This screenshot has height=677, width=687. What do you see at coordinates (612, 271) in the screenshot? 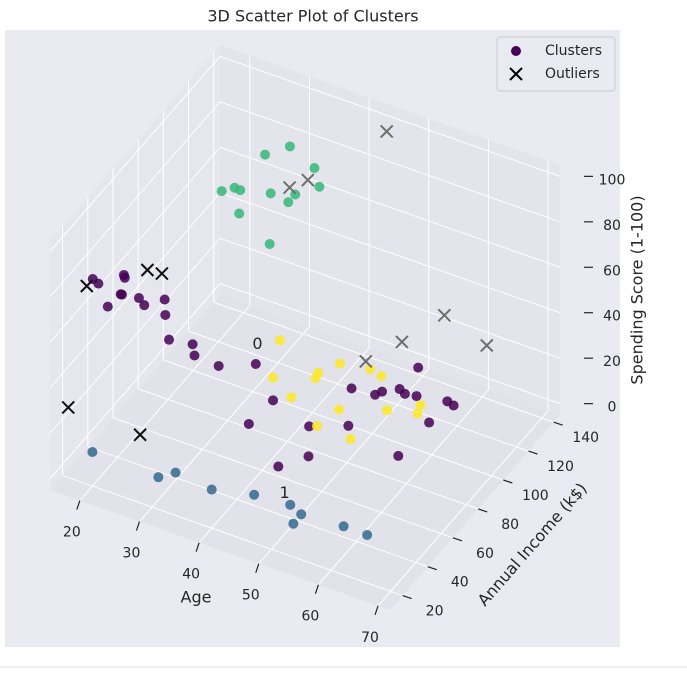
I see `z-tick-label: 60` at bounding box center [612, 271].